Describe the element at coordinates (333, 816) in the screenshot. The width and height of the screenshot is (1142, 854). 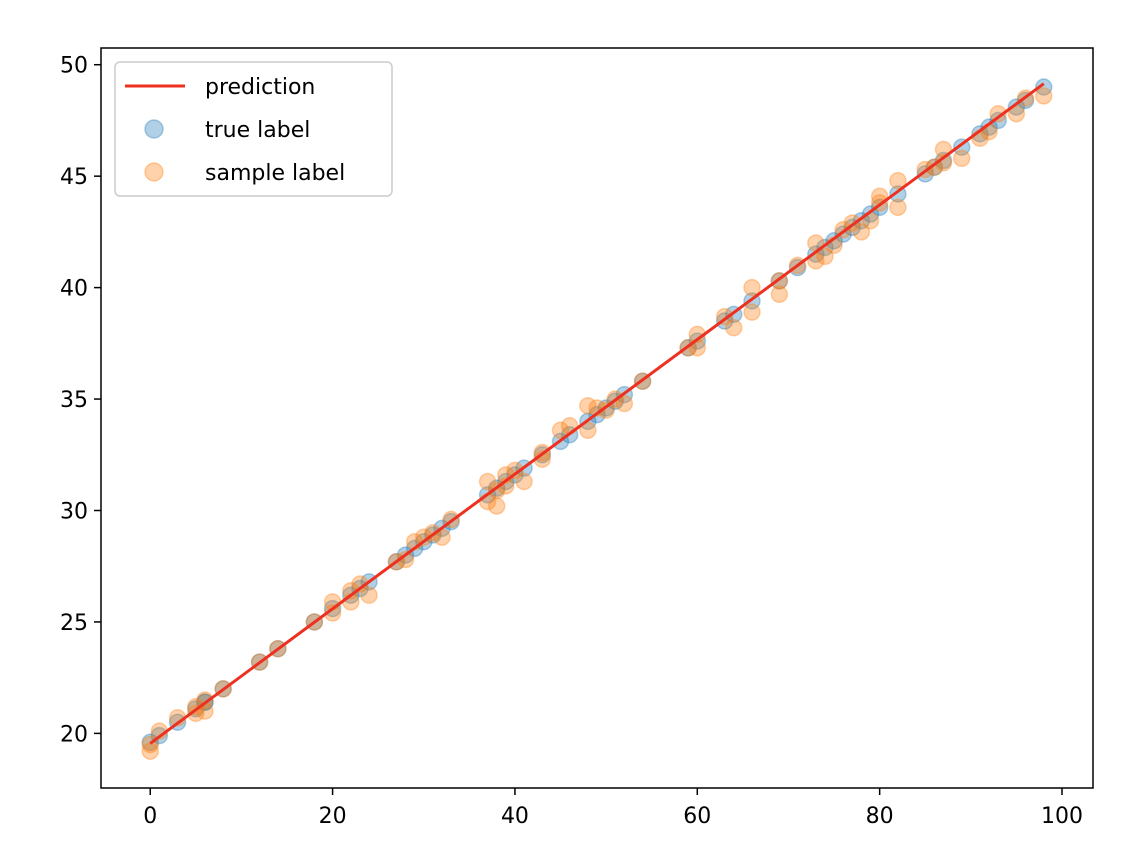
I see `x-tick-label: 20` at that location.